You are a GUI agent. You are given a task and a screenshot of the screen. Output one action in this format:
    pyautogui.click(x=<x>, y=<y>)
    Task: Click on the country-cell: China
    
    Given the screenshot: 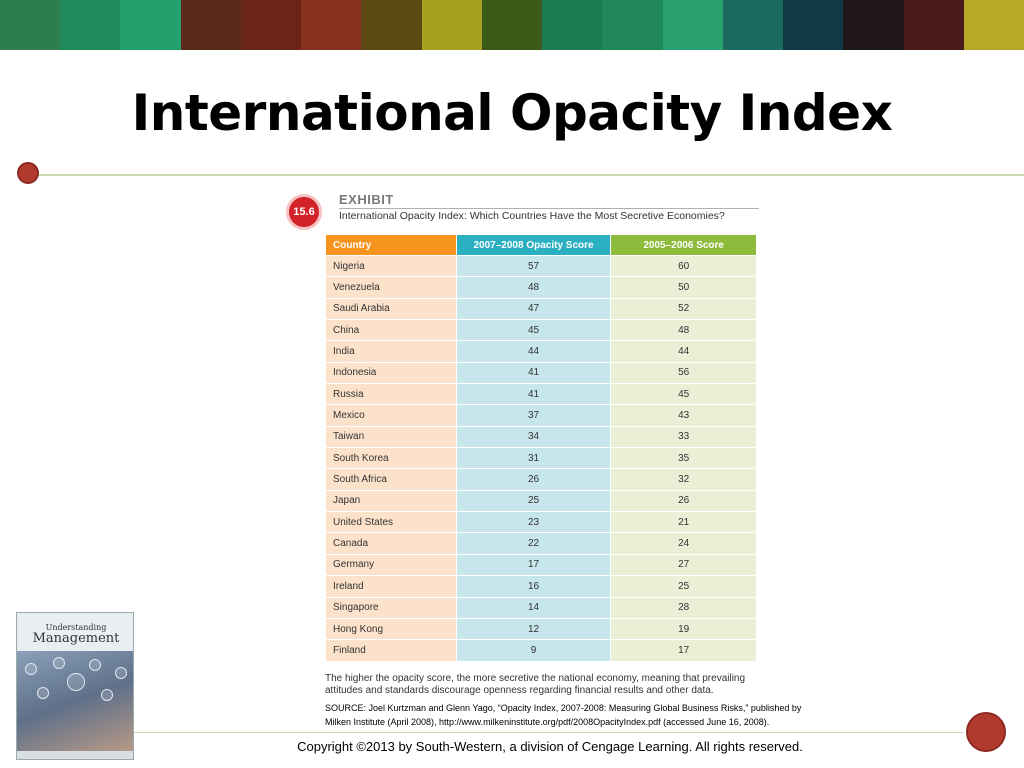 What is the action you would take?
    pyautogui.click(x=391, y=330)
    